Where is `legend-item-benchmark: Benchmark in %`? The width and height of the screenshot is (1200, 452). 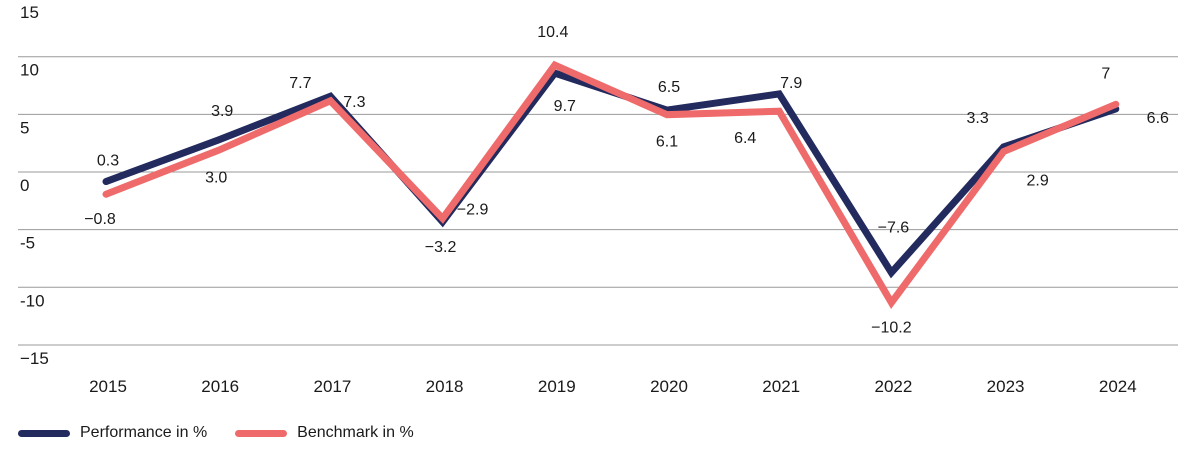
legend-item-benchmark: Benchmark in % is located at coordinates (324, 433).